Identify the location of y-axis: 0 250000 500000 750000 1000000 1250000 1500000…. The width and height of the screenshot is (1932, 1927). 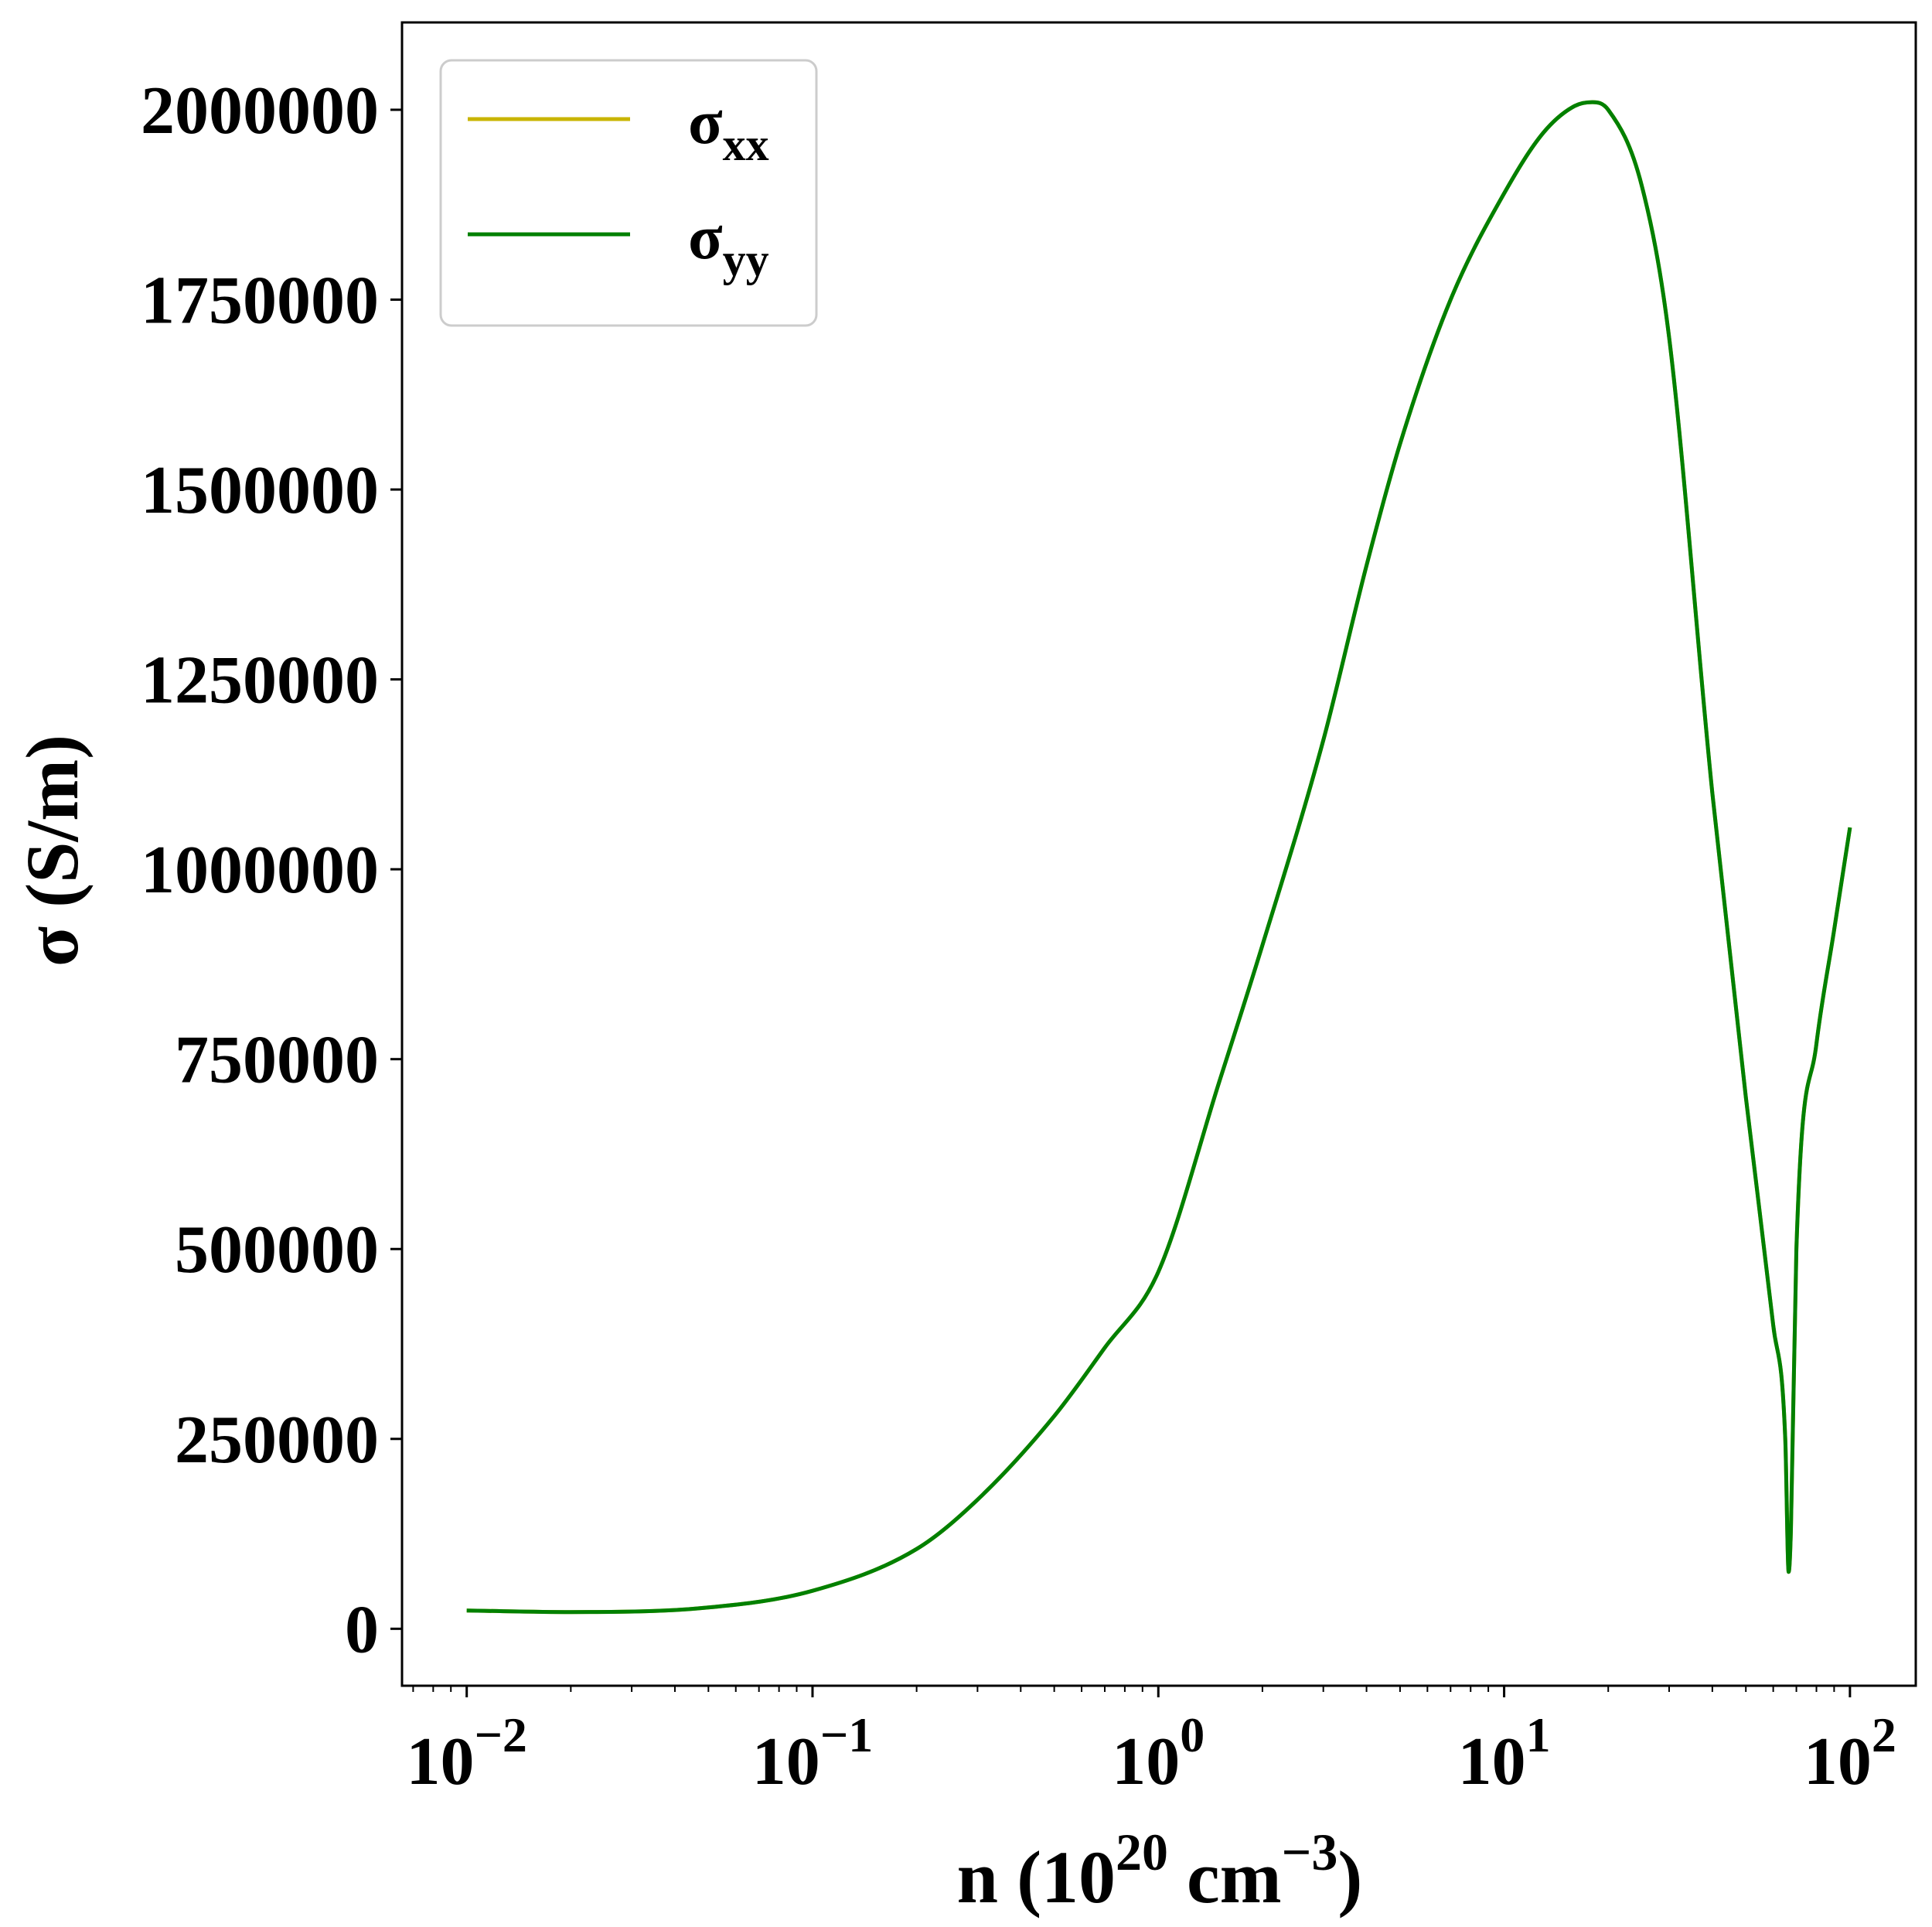
(271, 870).